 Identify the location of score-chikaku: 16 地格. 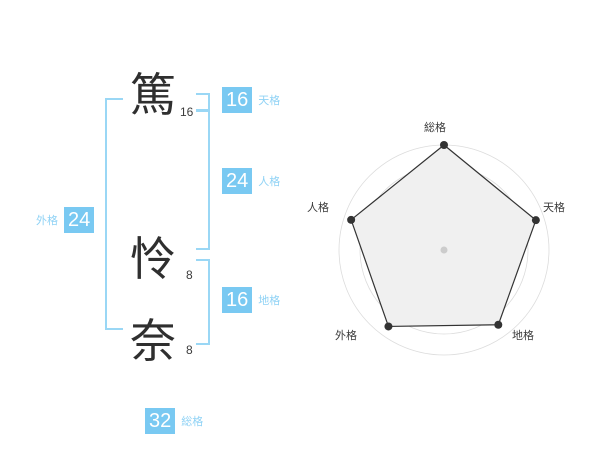
(251, 300).